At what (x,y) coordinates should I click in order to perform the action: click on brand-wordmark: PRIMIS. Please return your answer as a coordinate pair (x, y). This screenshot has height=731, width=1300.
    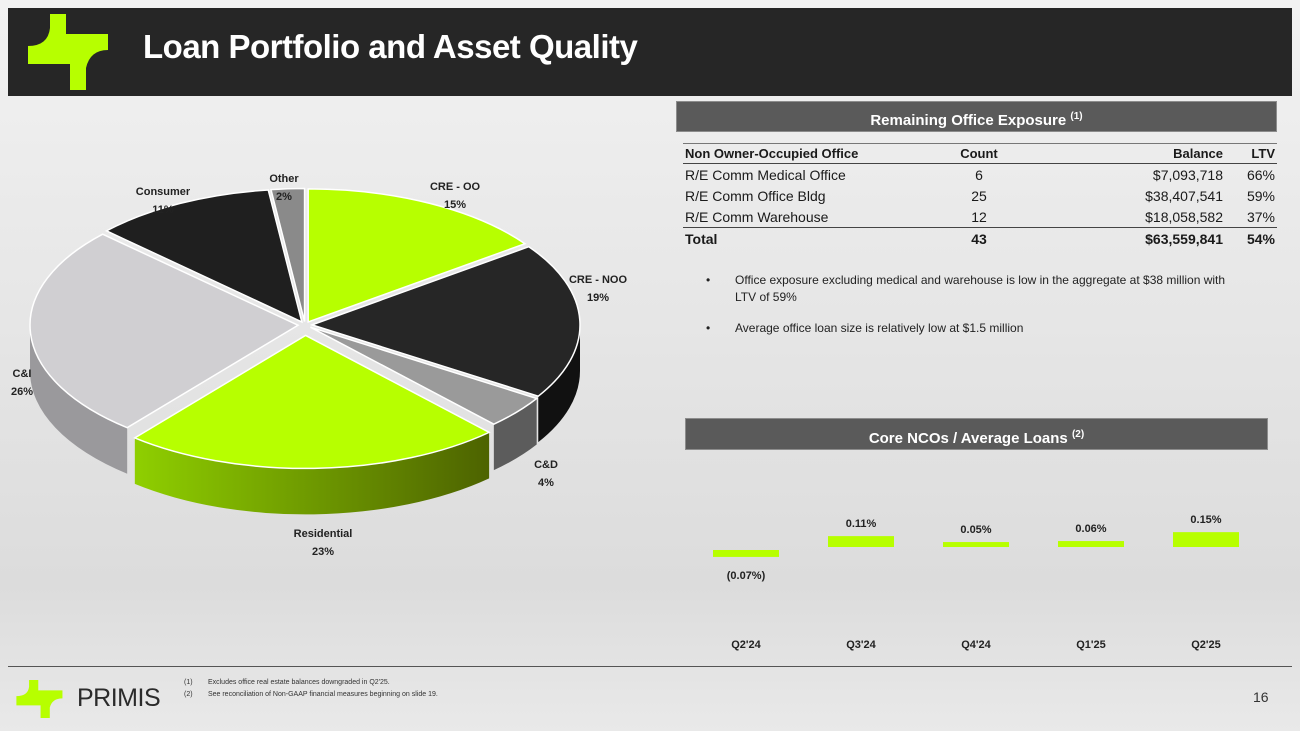
    Looking at the image, I should click on (119, 698).